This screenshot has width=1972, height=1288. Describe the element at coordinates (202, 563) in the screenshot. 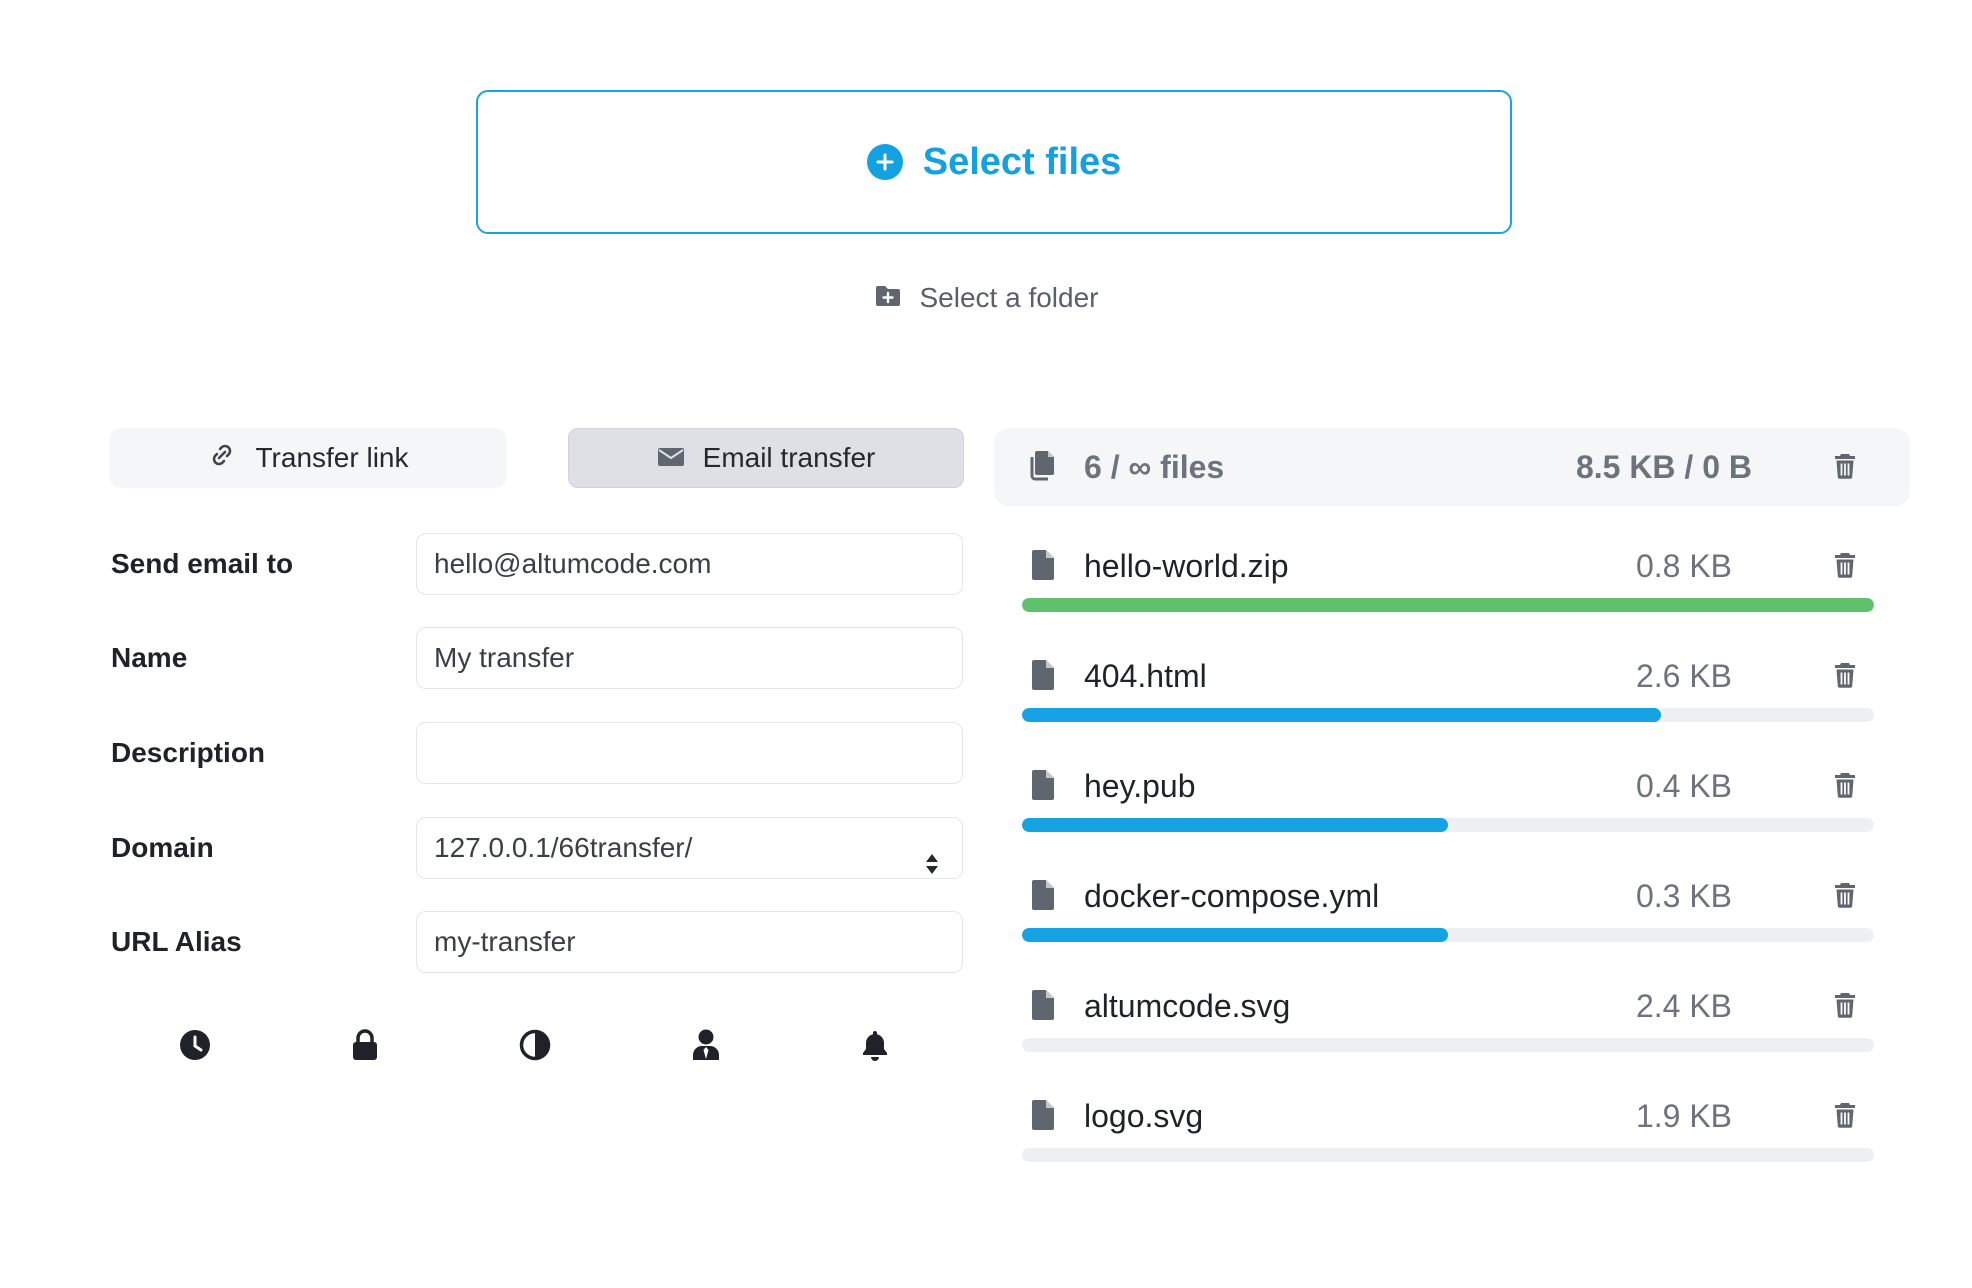

I see `send-email-label: Send email to` at that location.